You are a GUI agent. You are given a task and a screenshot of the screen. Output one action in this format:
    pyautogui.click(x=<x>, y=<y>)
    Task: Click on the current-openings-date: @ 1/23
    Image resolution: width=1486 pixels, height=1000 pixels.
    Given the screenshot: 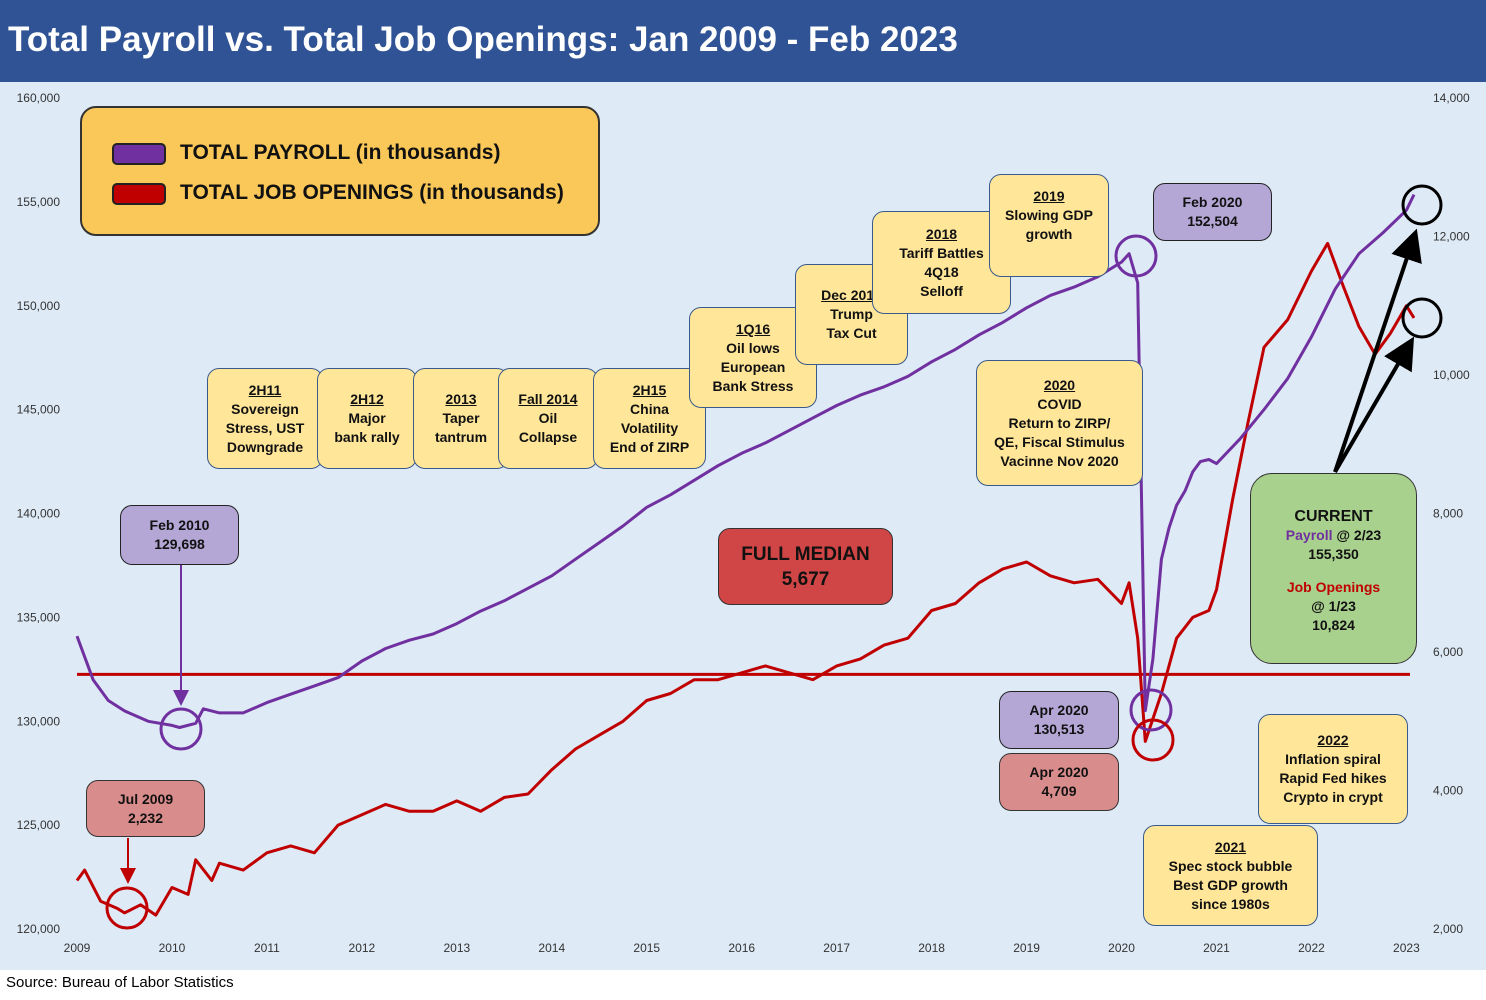 What is the action you would take?
    pyautogui.click(x=1333, y=606)
    